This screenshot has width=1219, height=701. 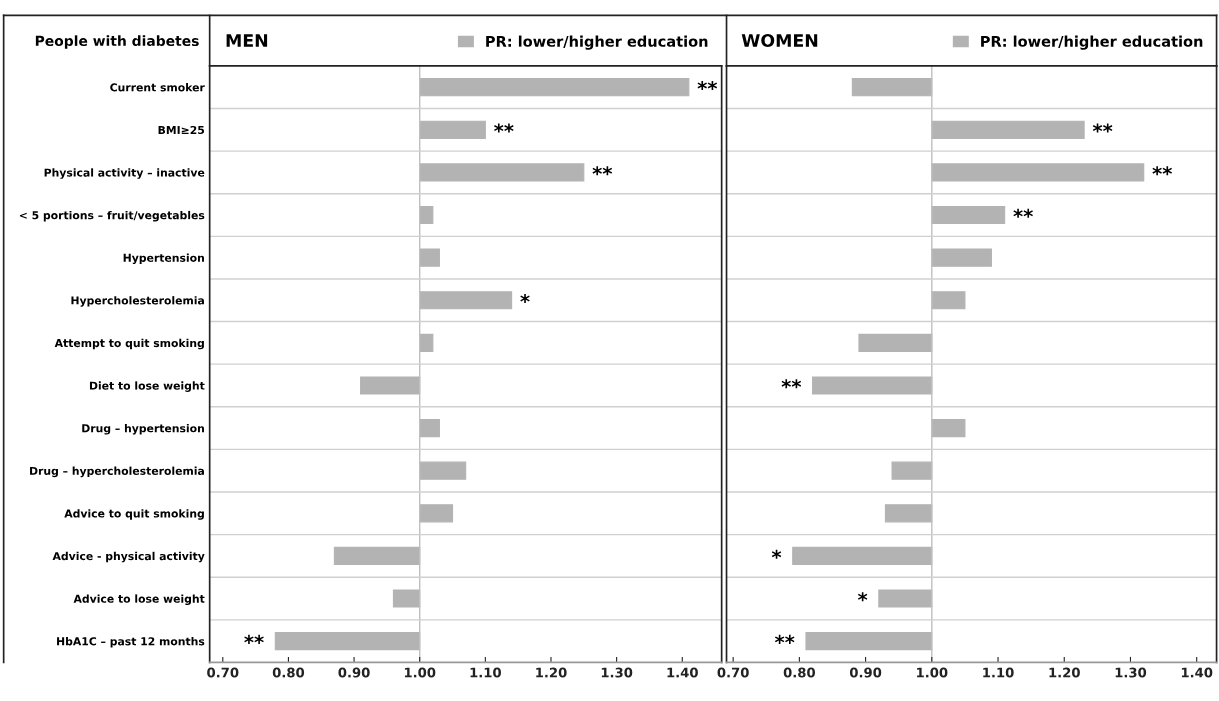 I want to click on y-tick-label: Drug – hypertension, so click(x=143, y=429).